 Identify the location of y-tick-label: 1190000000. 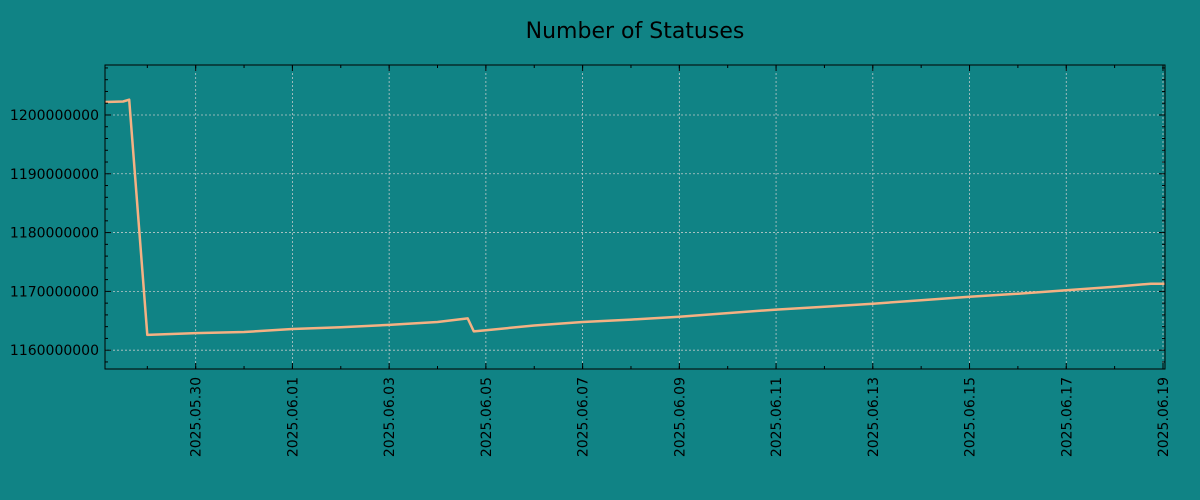
(54, 175).